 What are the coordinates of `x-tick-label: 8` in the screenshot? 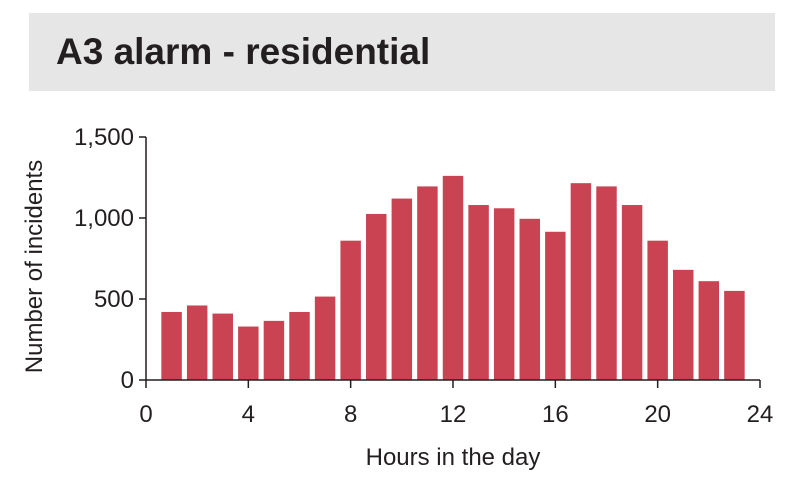 It's located at (350, 414).